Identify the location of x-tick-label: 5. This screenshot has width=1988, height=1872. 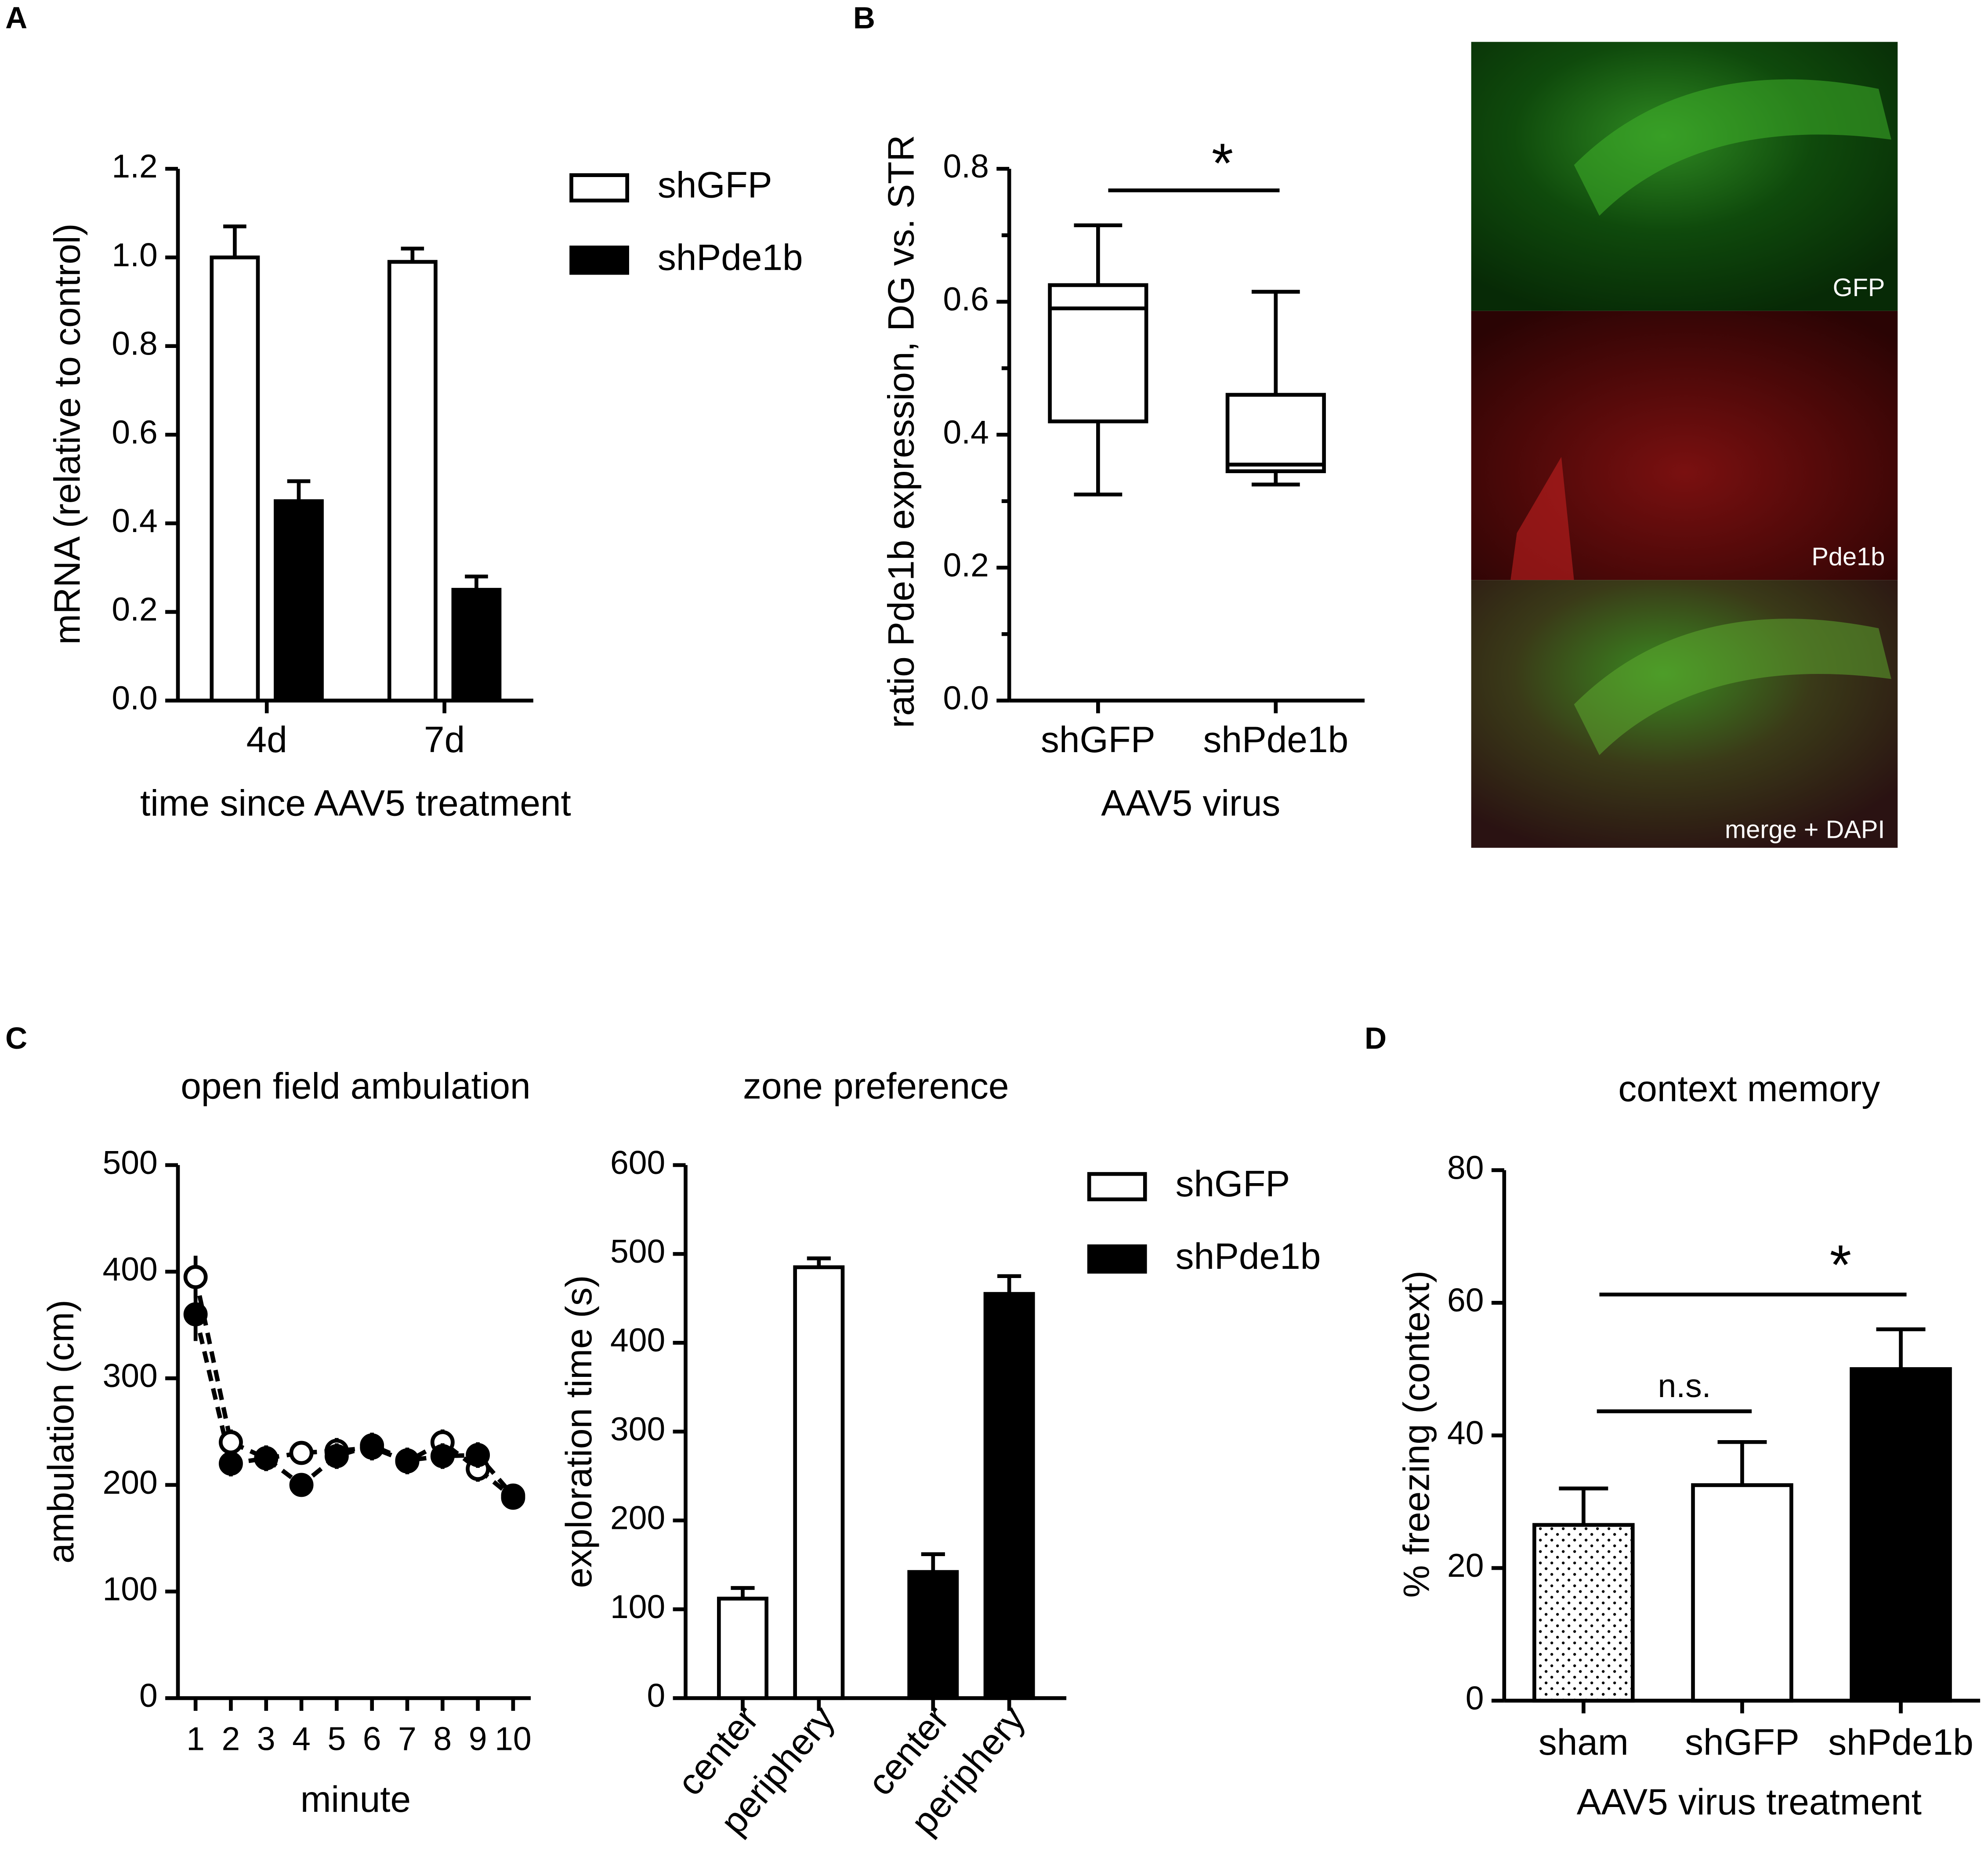
(337, 1739).